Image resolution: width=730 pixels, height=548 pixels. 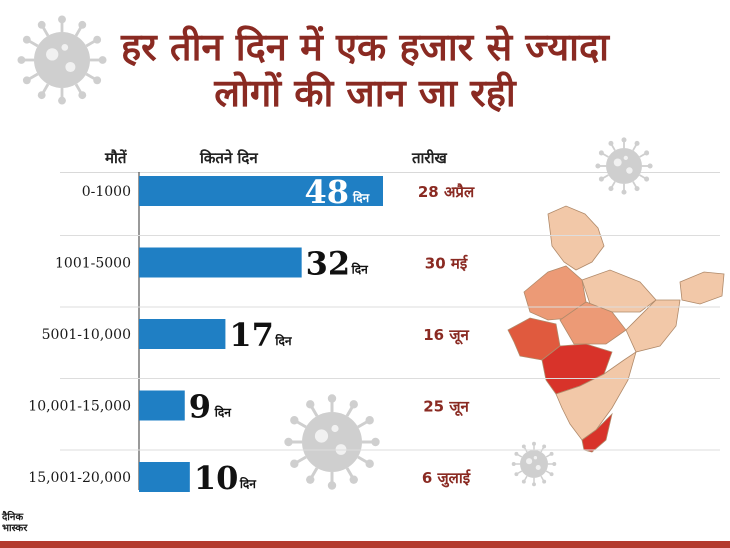 I want to click on category-label: 0-1000, so click(x=106, y=192).